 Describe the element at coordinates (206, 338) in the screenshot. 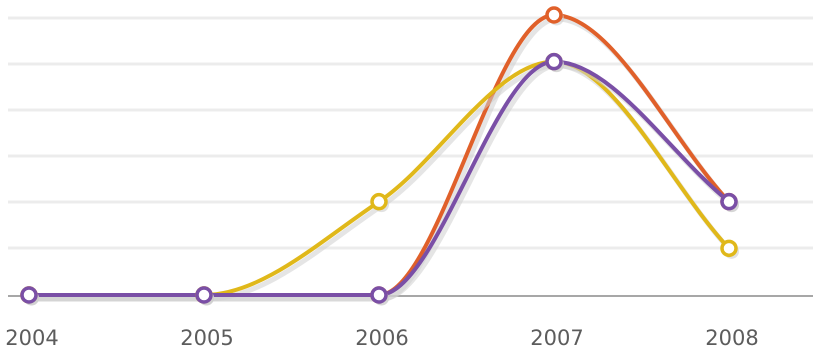

I see `x-tick-label: 2005` at that location.